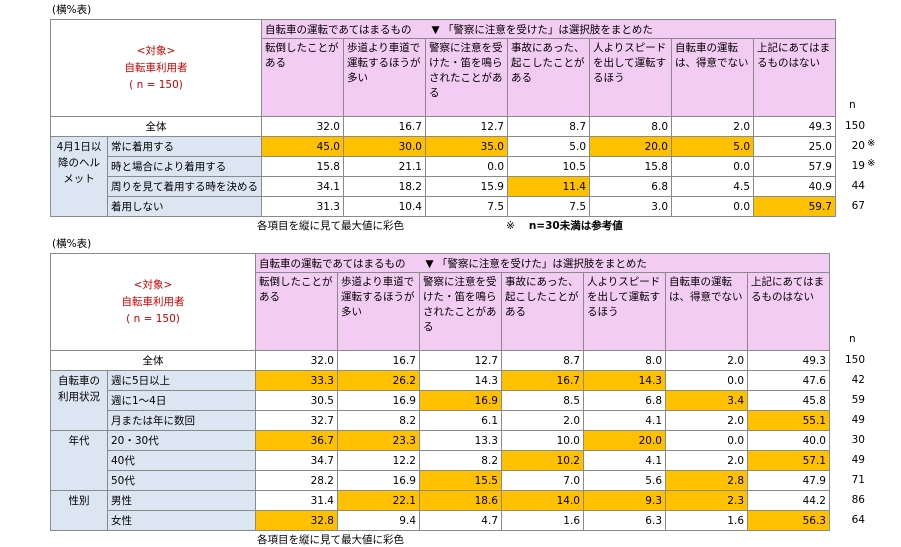 The height and width of the screenshot is (547, 901). I want to click on value-cell-max: 16.7, so click(542, 380).